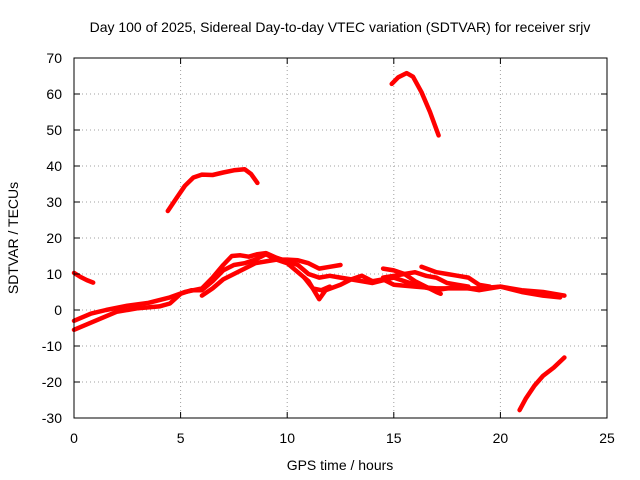 The width and height of the screenshot is (640, 480). I want to click on y-tick-label: 10, so click(54, 274).